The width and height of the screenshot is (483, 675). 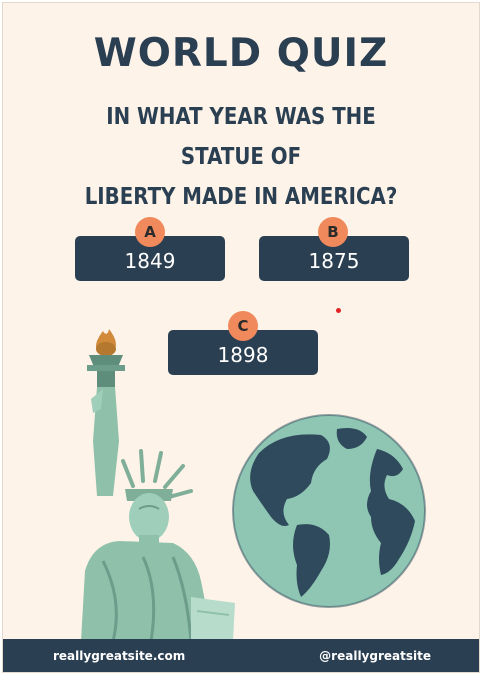 What do you see at coordinates (243, 354) in the screenshot?
I see `answer-c-value: 1898` at bounding box center [243, 354].